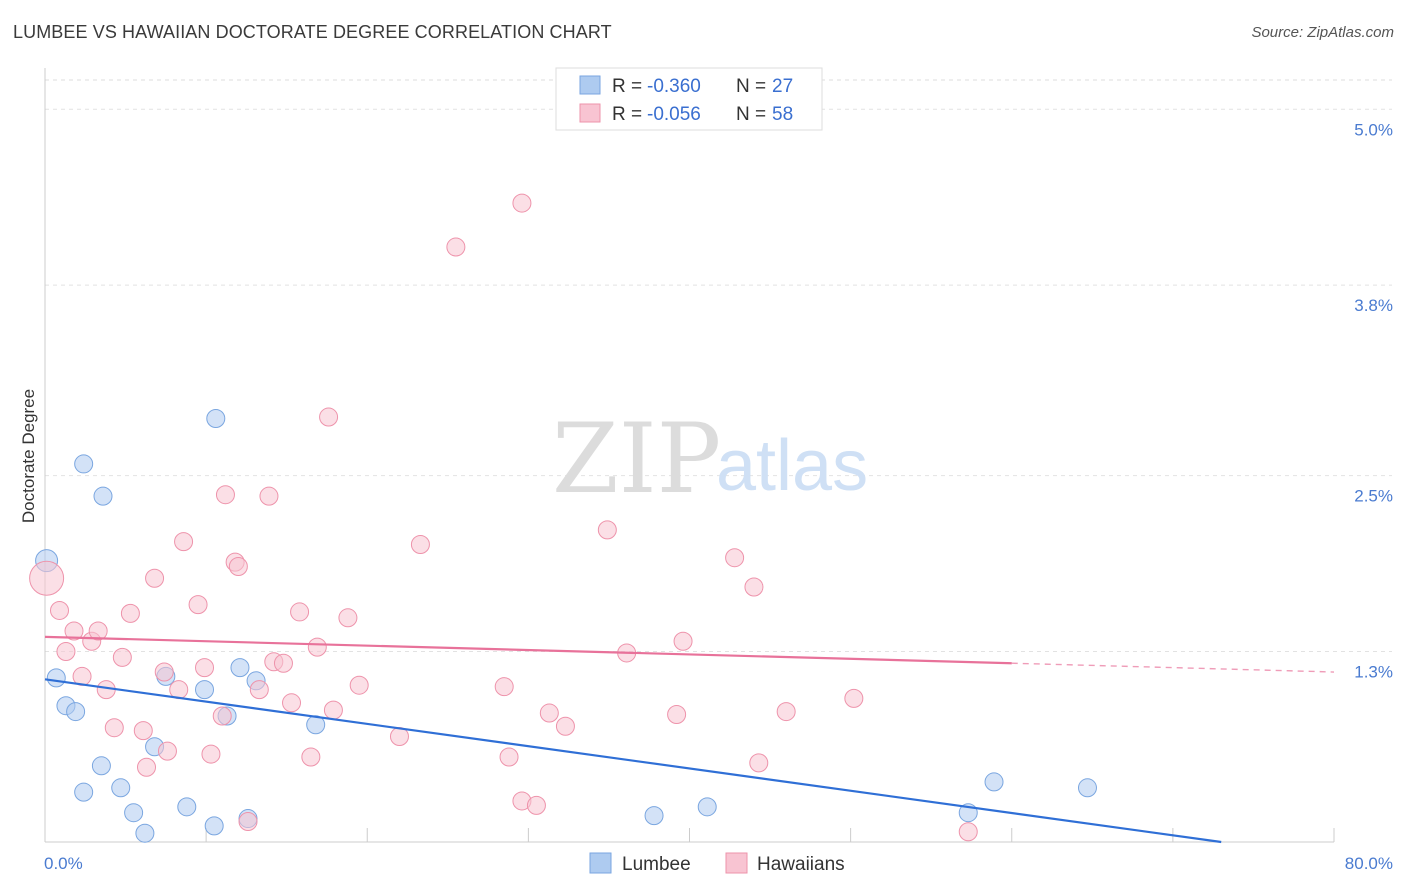 Image resolution: width=1406 pixels, height=892 pixels. I want to click on x-tick-label: 0.0%, so click(63, 863).